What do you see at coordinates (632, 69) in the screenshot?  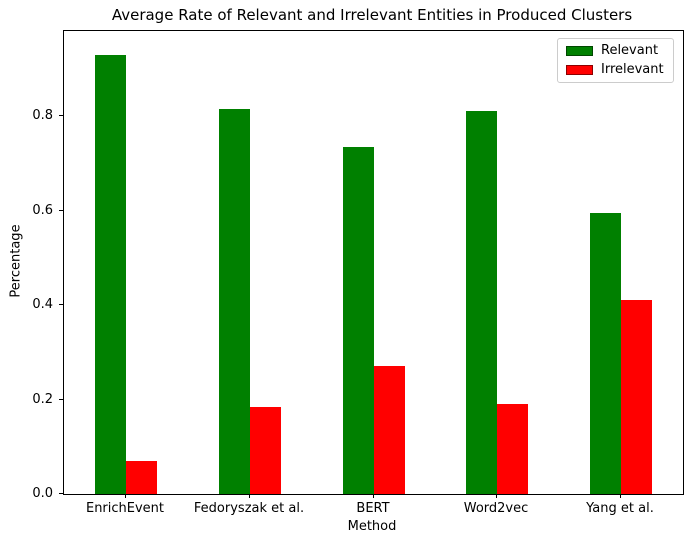 I see `legend-label-irrelevant: Irrelevant` at bounding box center [632, 69].